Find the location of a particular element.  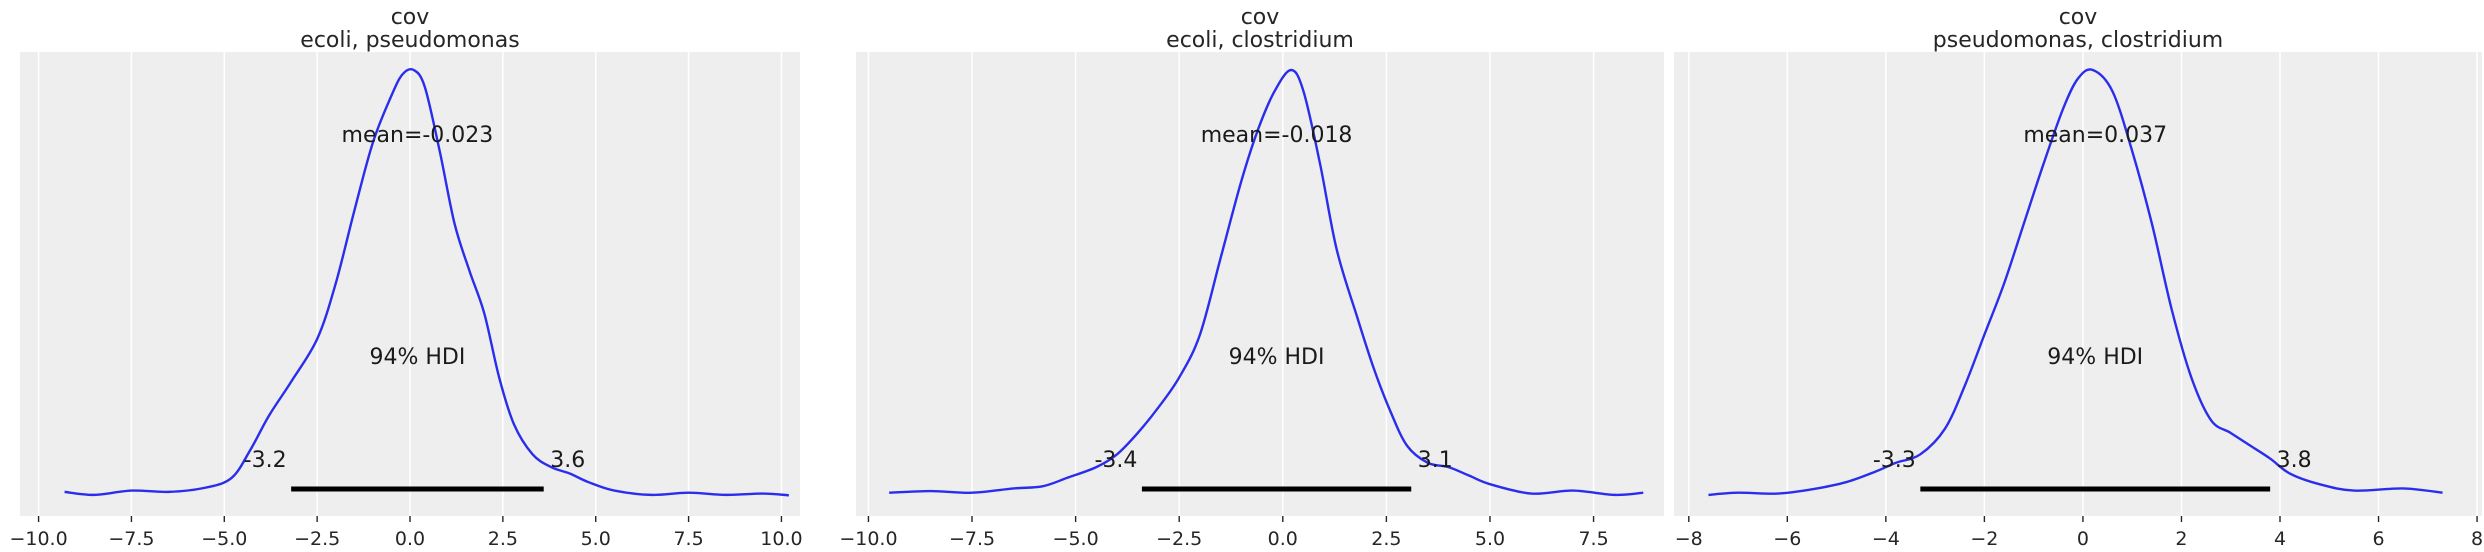

x-tick-label: −8 is located at coordinates (1689, 539).